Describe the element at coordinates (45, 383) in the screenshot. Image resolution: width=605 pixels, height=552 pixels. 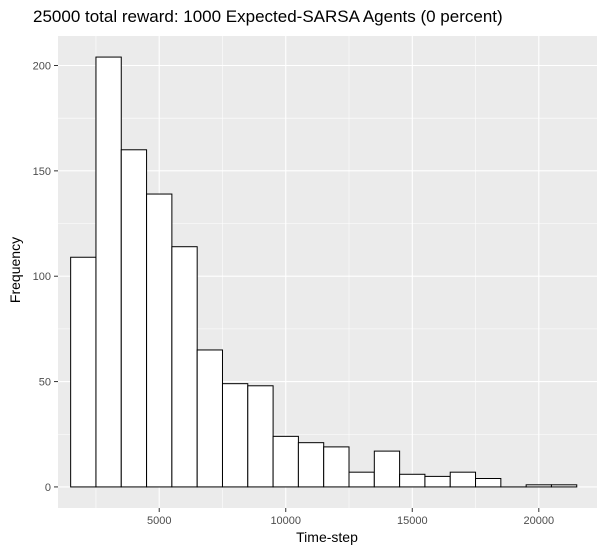
I see `y-tick-label: 50` at that location.